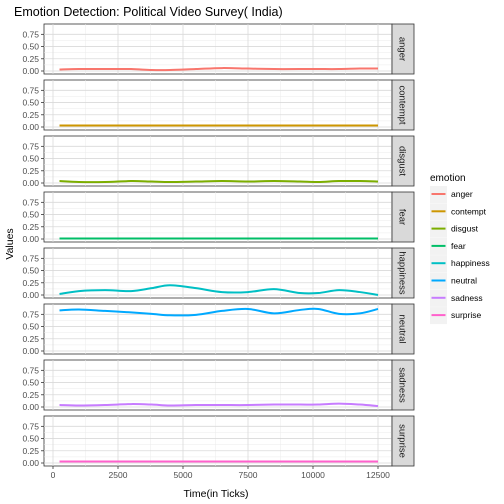 The image size is (504, 504). What do you see at coordinates (378, 475) in the screenshot?
I see `x-tick-label: 12500` at bounding box center [378, 475].